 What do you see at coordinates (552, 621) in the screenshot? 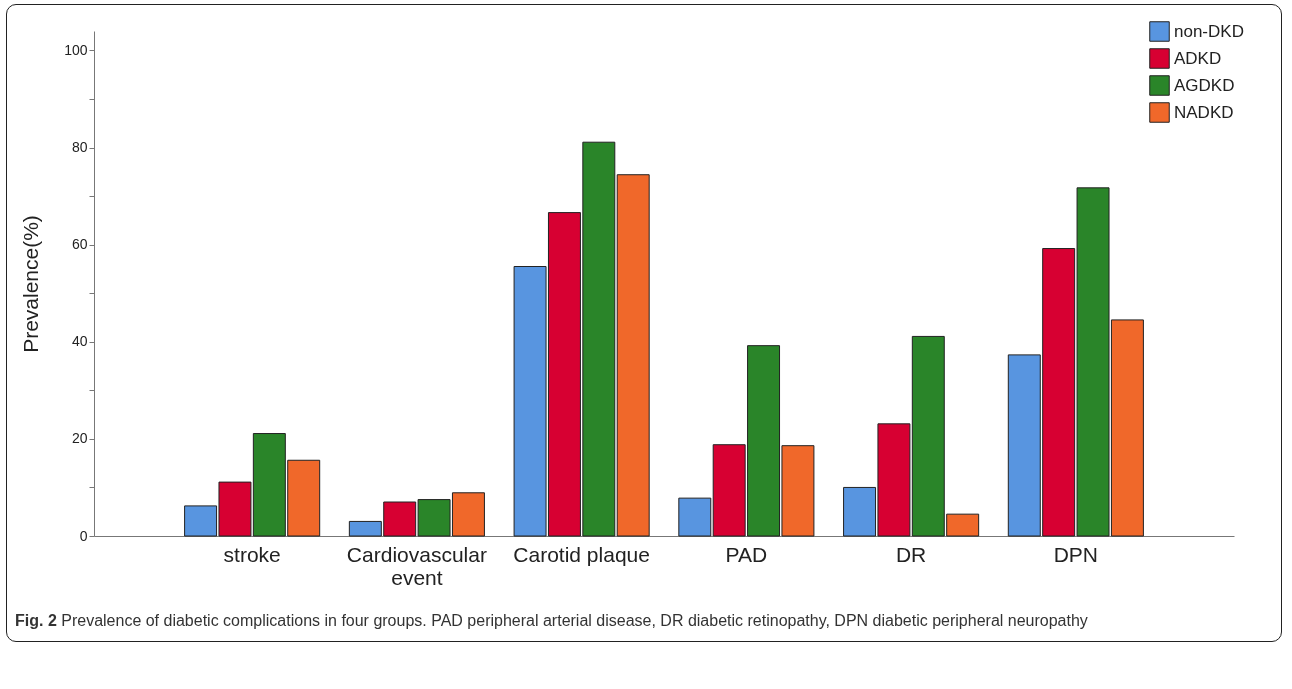
I see `caption: Fig. 2 Prevalence of diabetic complications in four groups. PAD peripheral arterial disease, DR diabetic retinopathy, DPN diabetic peripheral neuropathy` at bounding box center [552, 621].